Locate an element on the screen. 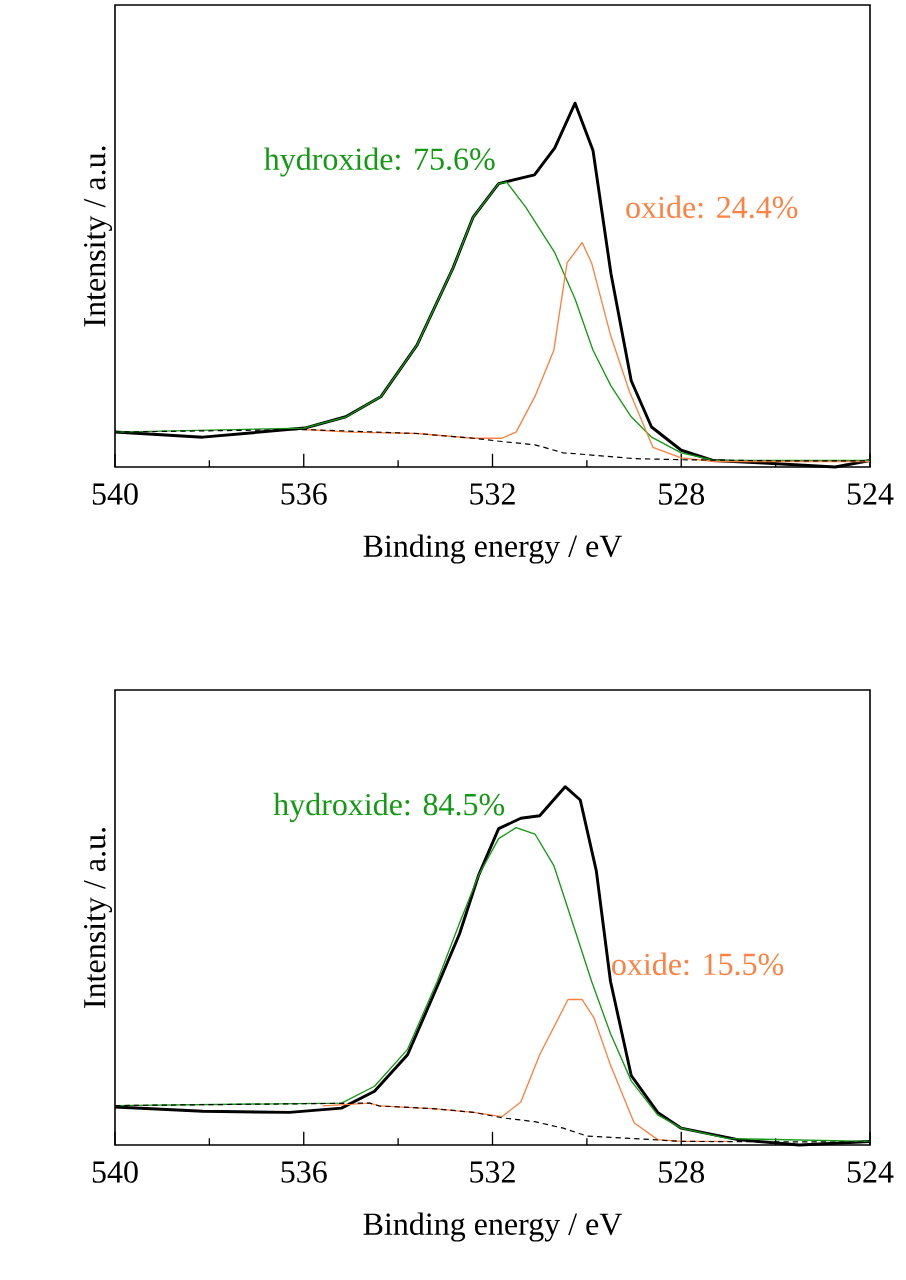  series-label: oxide: 15.5% is located at coordinates (698, 964).